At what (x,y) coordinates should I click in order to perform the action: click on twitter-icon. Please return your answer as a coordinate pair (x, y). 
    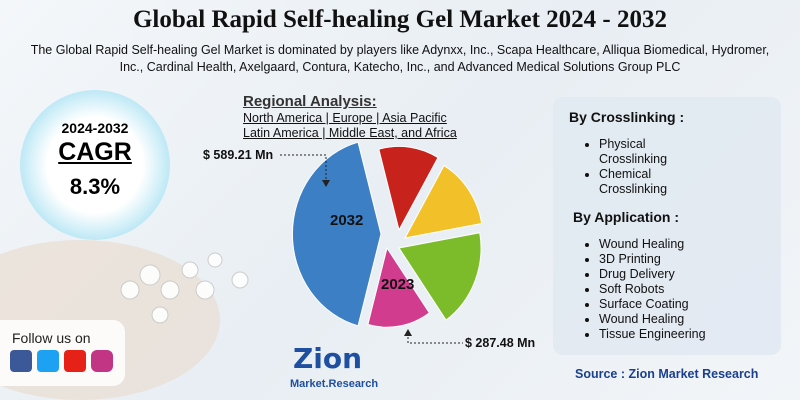
    Looking at the image, I should click on (48, 361).